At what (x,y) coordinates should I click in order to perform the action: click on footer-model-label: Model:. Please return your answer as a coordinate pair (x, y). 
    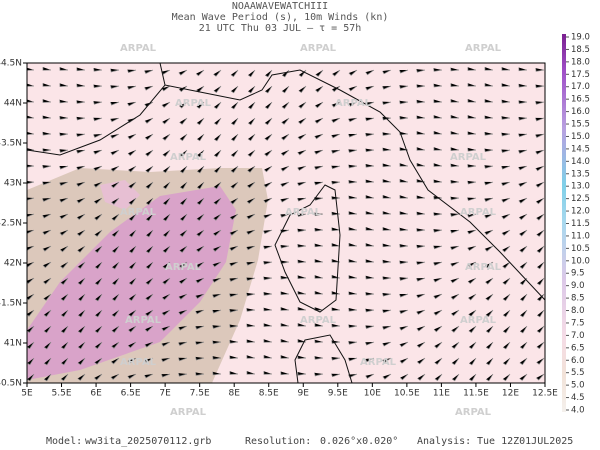
    Looking at the image, I should click on (64, 441).